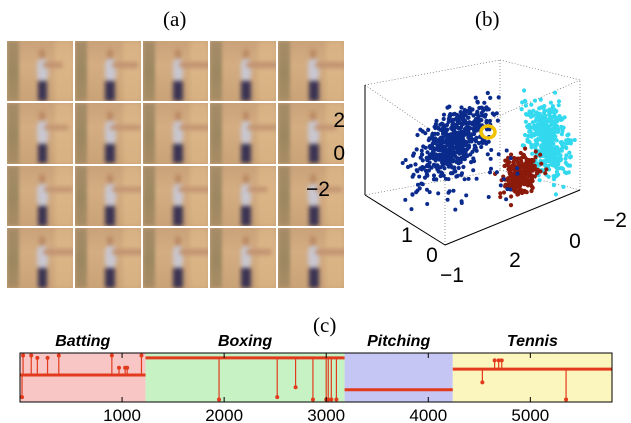 The width and height of the screenshot is (631, 423). What do you see at coordinates (82, 341) in the screenshot?
I see `segment-label: Batting` at bounding box center [82, 341].